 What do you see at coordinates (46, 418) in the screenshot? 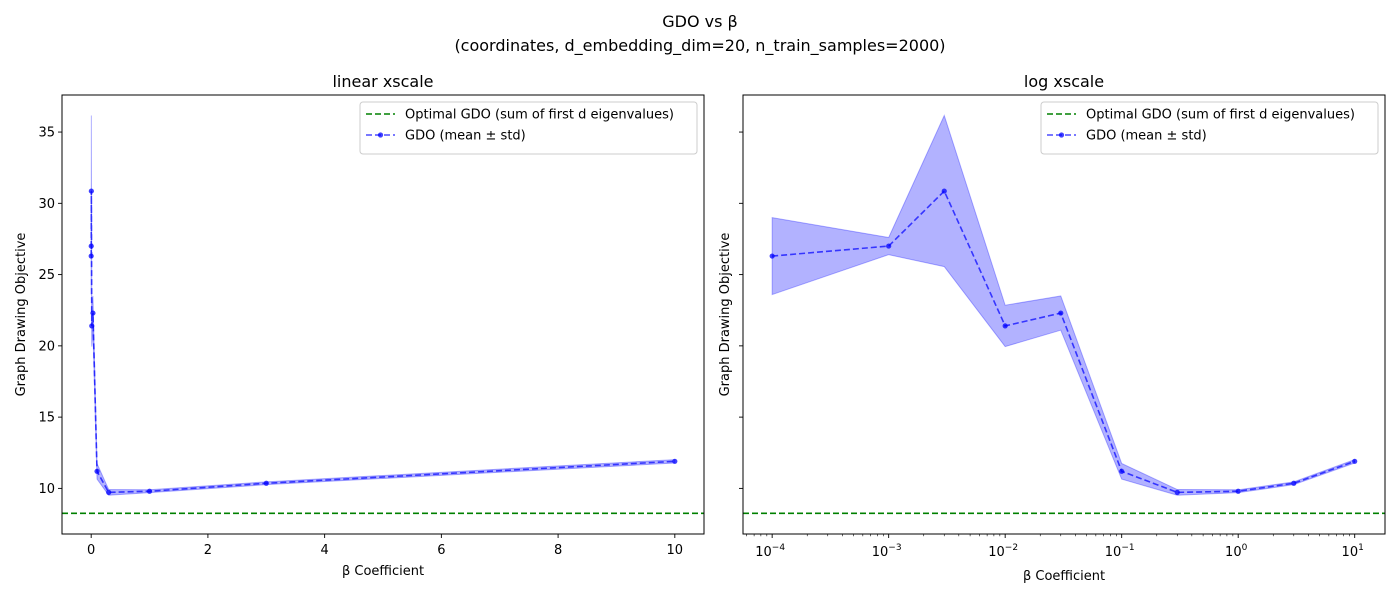
I see `y-tick-label: 15` at bounding box center [46, 418].